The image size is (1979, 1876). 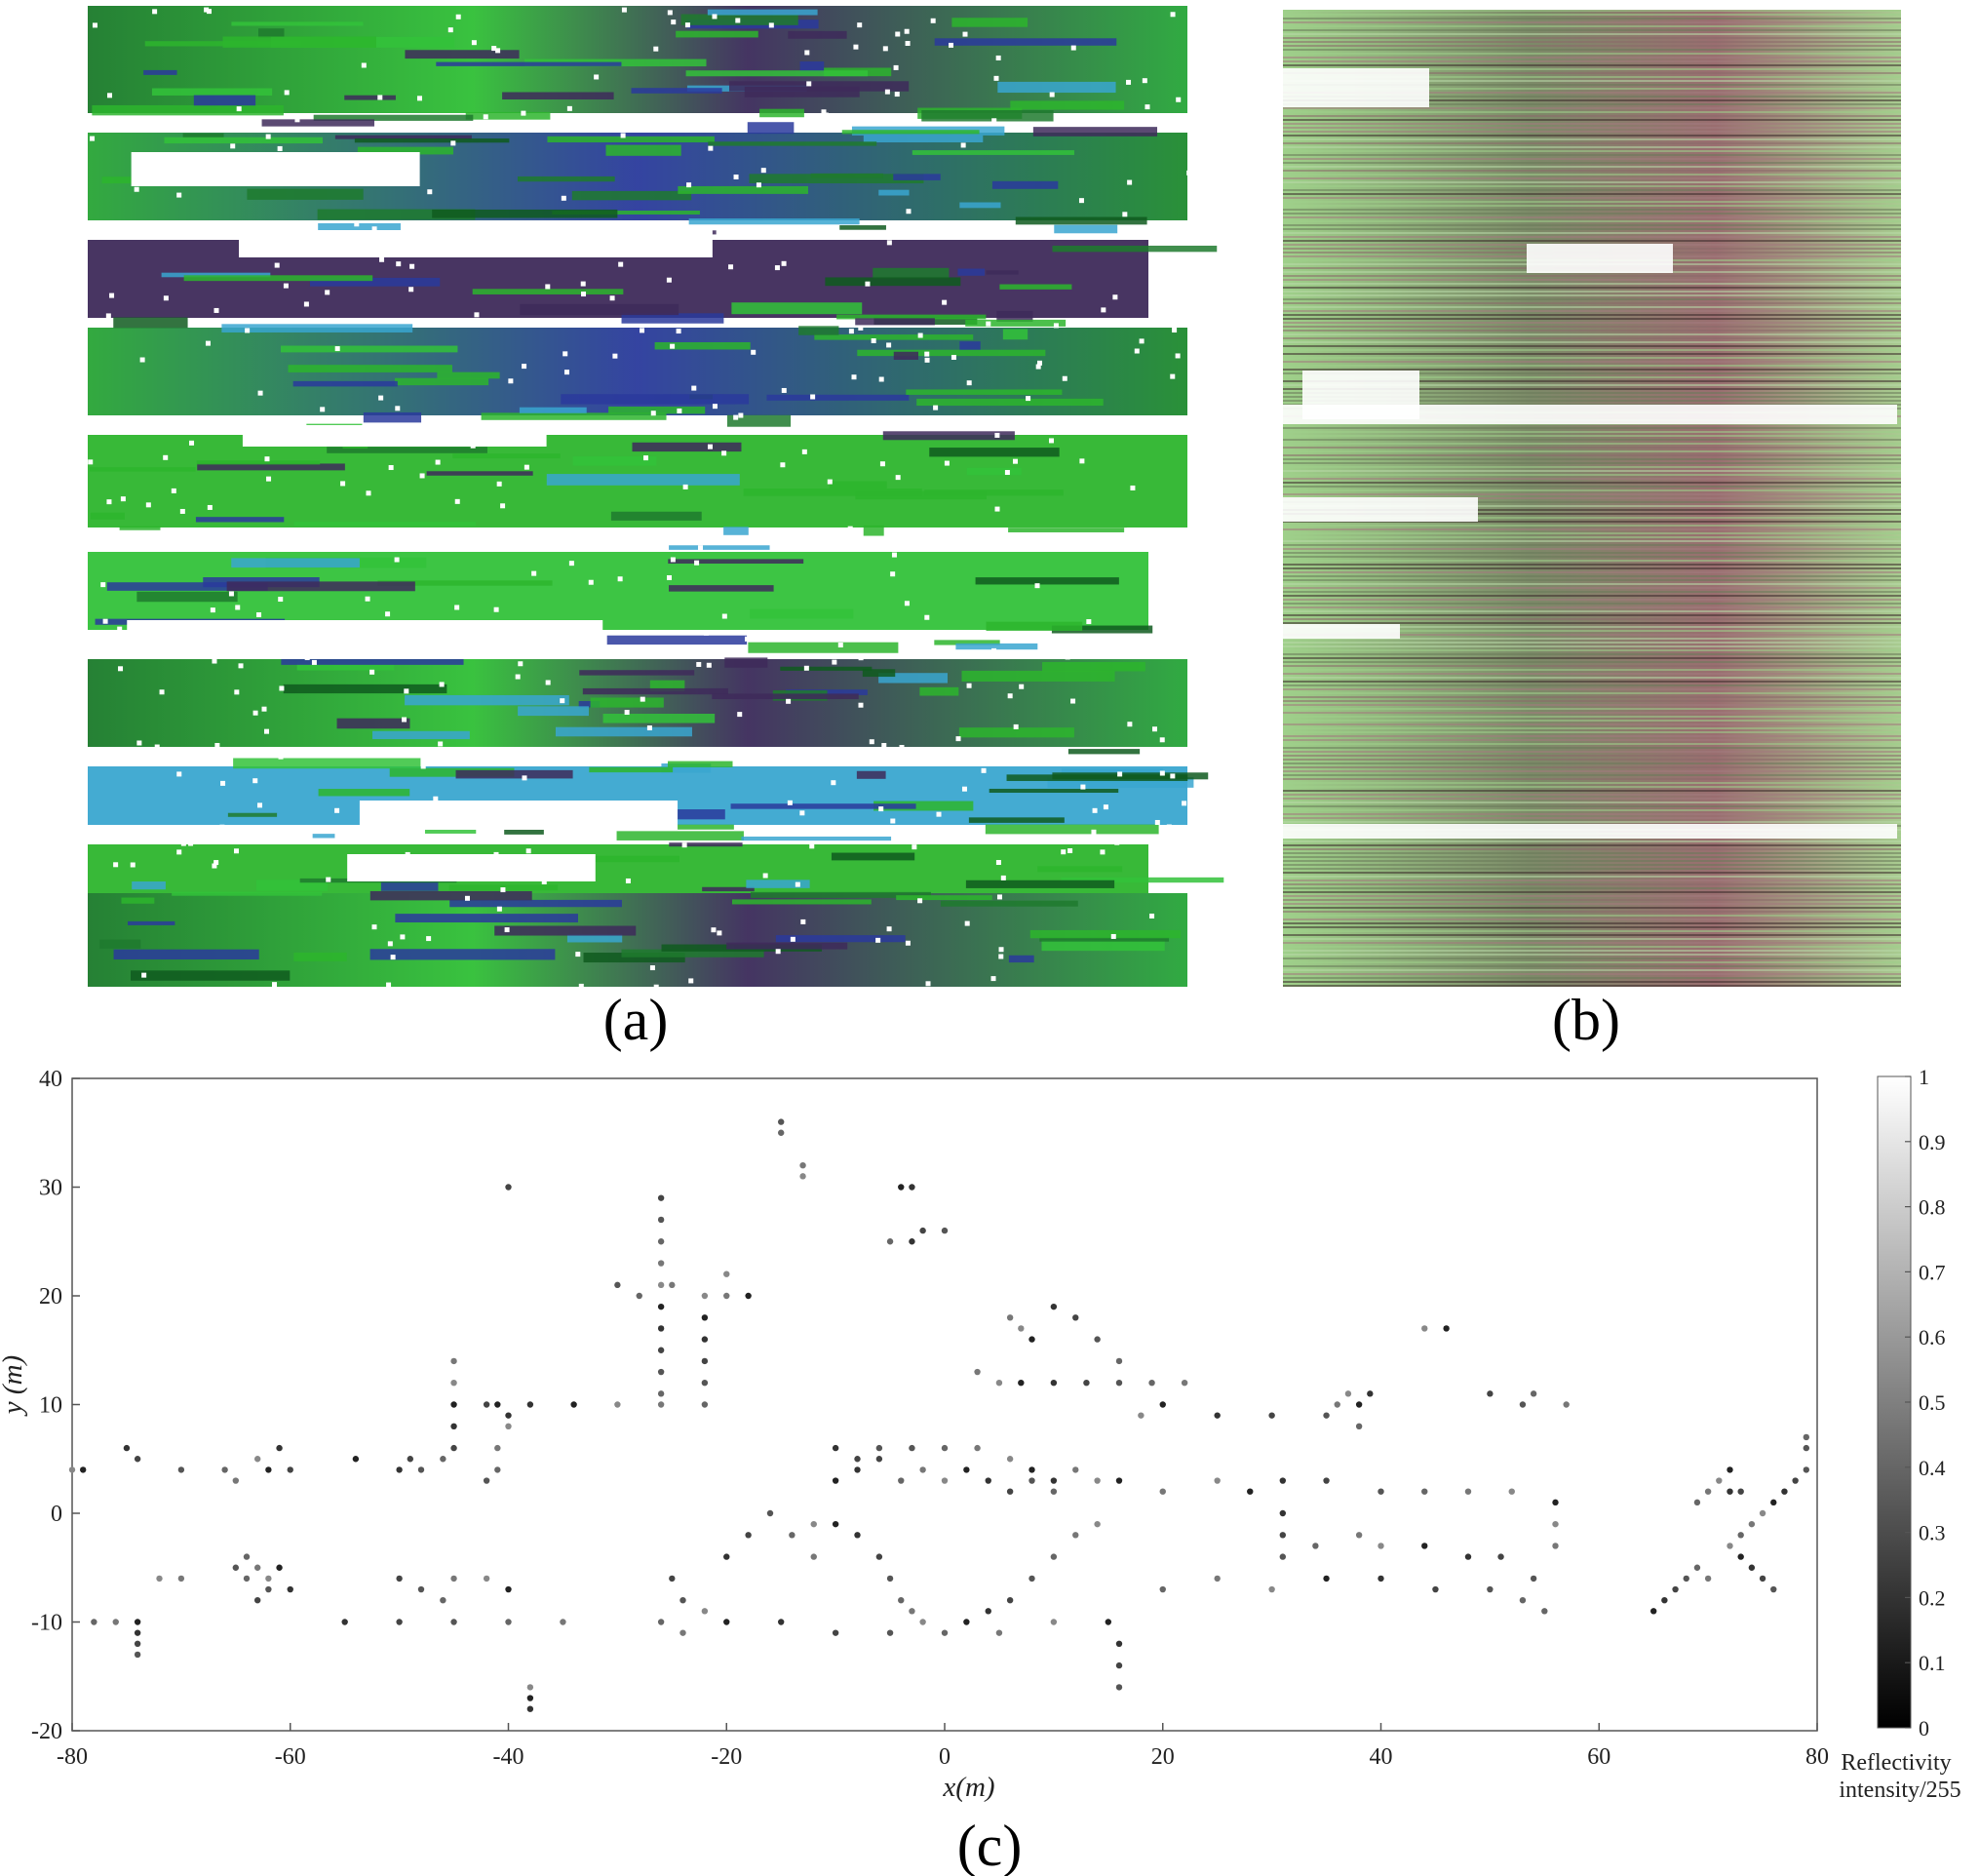 I want to click on x-tick-label: 60, so click(x=1598, y=1757).